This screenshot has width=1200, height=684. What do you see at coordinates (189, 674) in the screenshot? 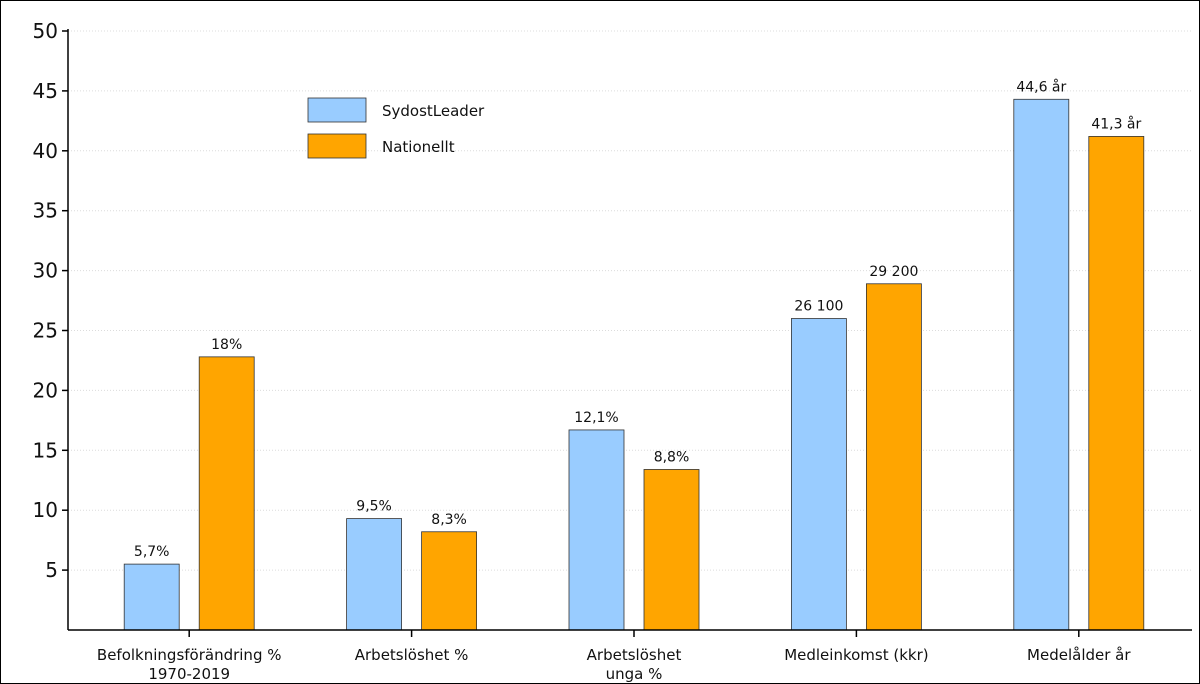
I see `x-tick-label: 1970-2019` at bounding box center [189, 674].